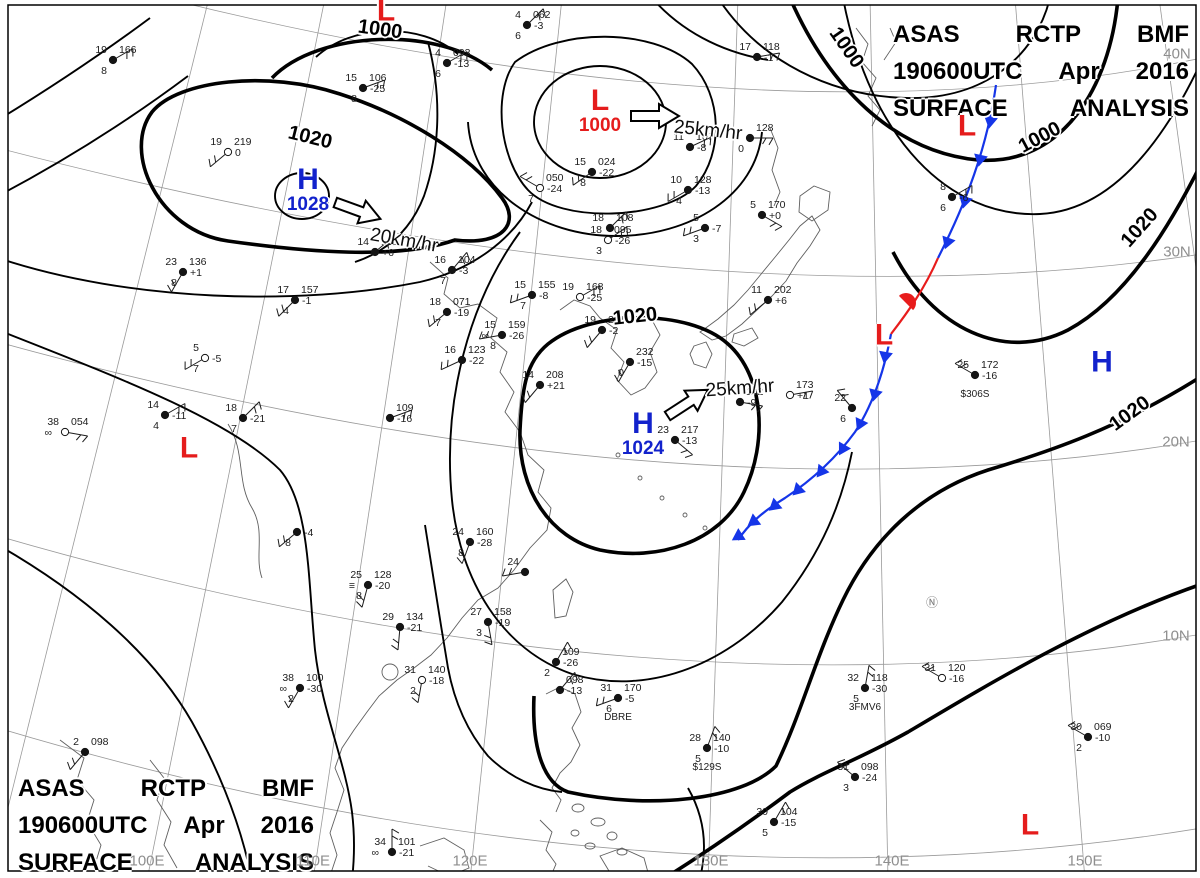 This screenshot has width=1200, height=878. Describe the element at coordinates (705, 137) in the screenshot. I see `station-pressure: 107` at that location.